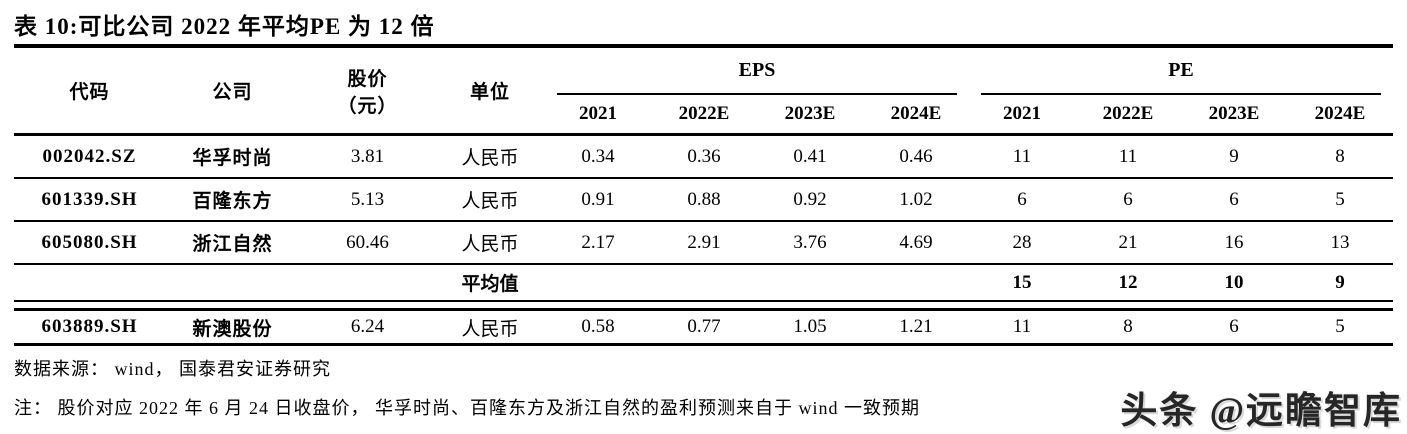 Image resolution: width=1407 pixels, height=434 pixels. What do you see at coordinates (916, 326) in the screenshot?
I see `cell-eps-2024e: 1.21` at bounding box center [916, 326].